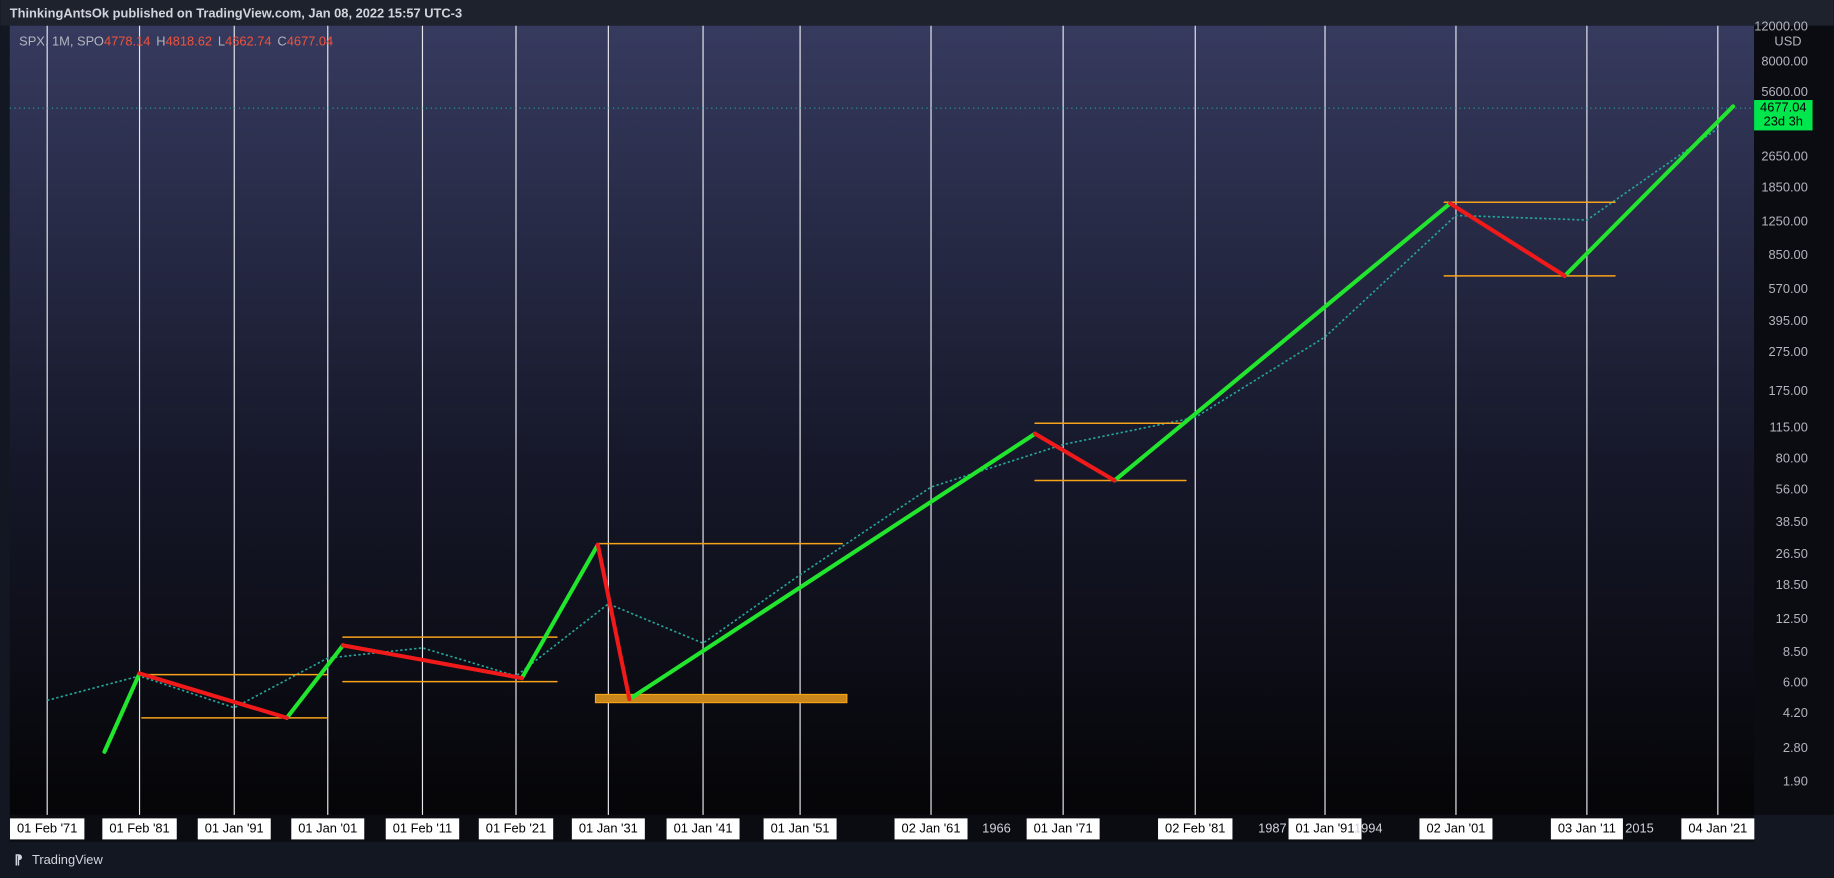 Image resolution: width=1834 pixels, height=878 pixels. I want to click on x-tick-label: 02 Feb '81, so click(1195, 827).